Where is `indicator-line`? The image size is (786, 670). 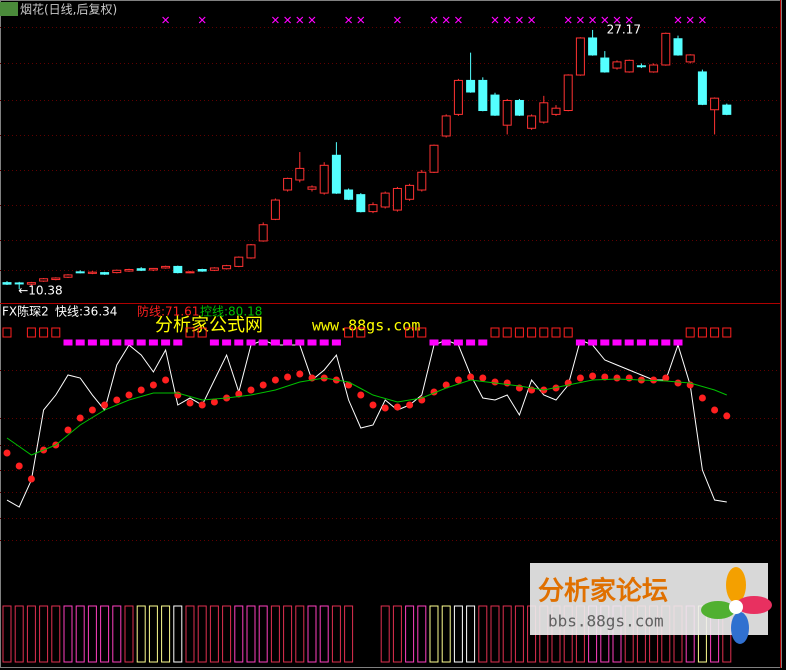
indicator-line is located at coordinates (366, 416).